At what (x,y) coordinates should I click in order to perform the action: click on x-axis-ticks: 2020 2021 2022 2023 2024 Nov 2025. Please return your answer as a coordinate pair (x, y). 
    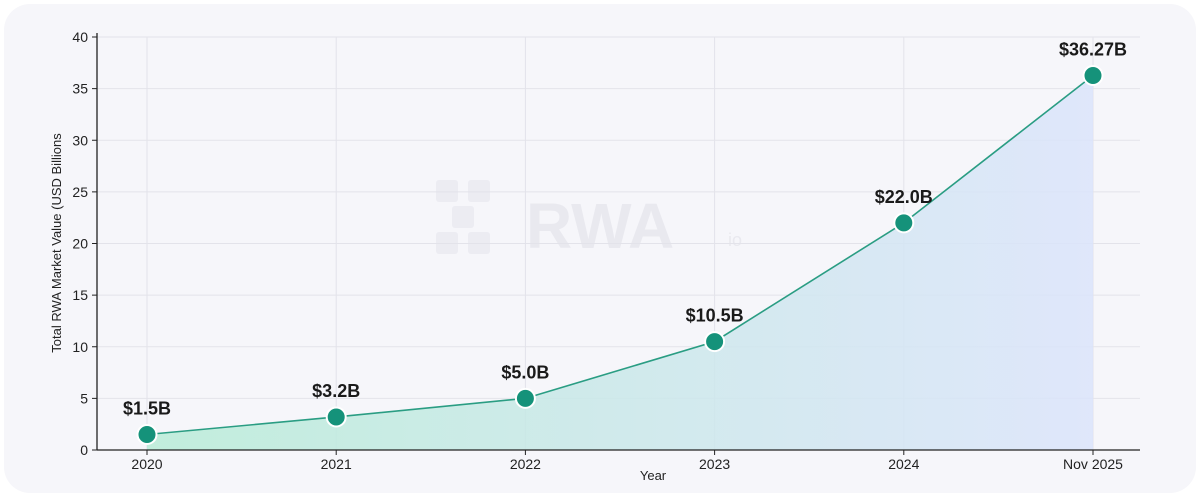
    Looking at the image, I should click on (627, 461).